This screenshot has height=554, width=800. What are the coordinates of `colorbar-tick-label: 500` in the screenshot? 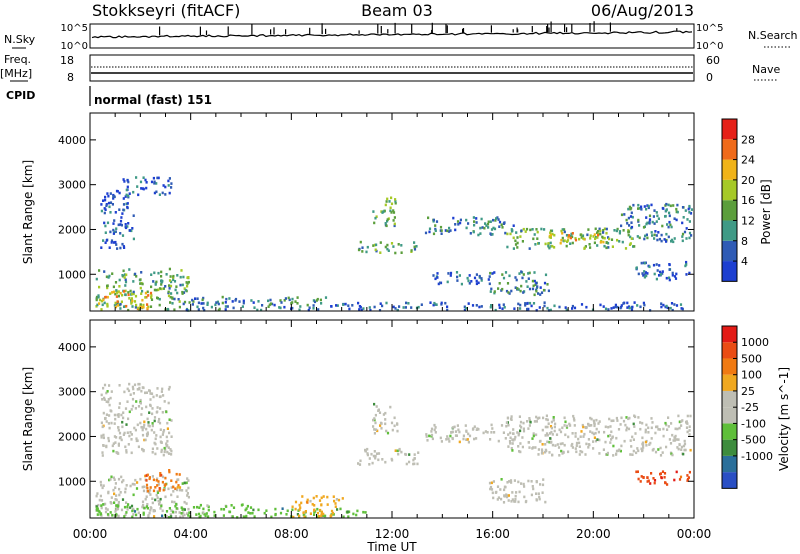 It's located at (751, 358).